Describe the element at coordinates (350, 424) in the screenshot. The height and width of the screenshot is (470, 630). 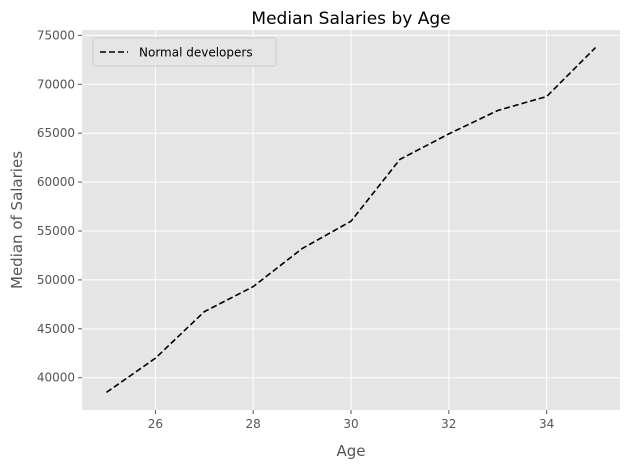
I see `x-tick-label: 30` at that location.